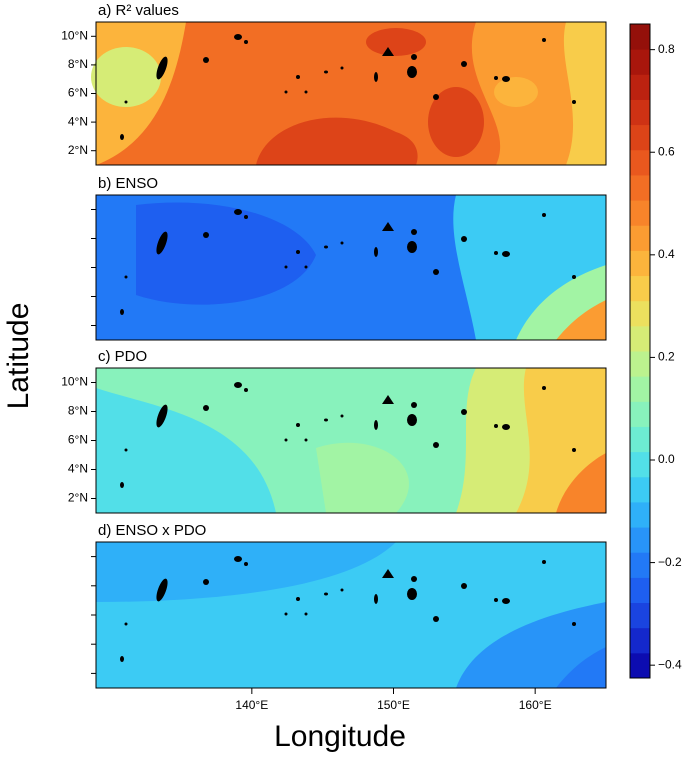  I want to click on field-b, so click(351, 267).